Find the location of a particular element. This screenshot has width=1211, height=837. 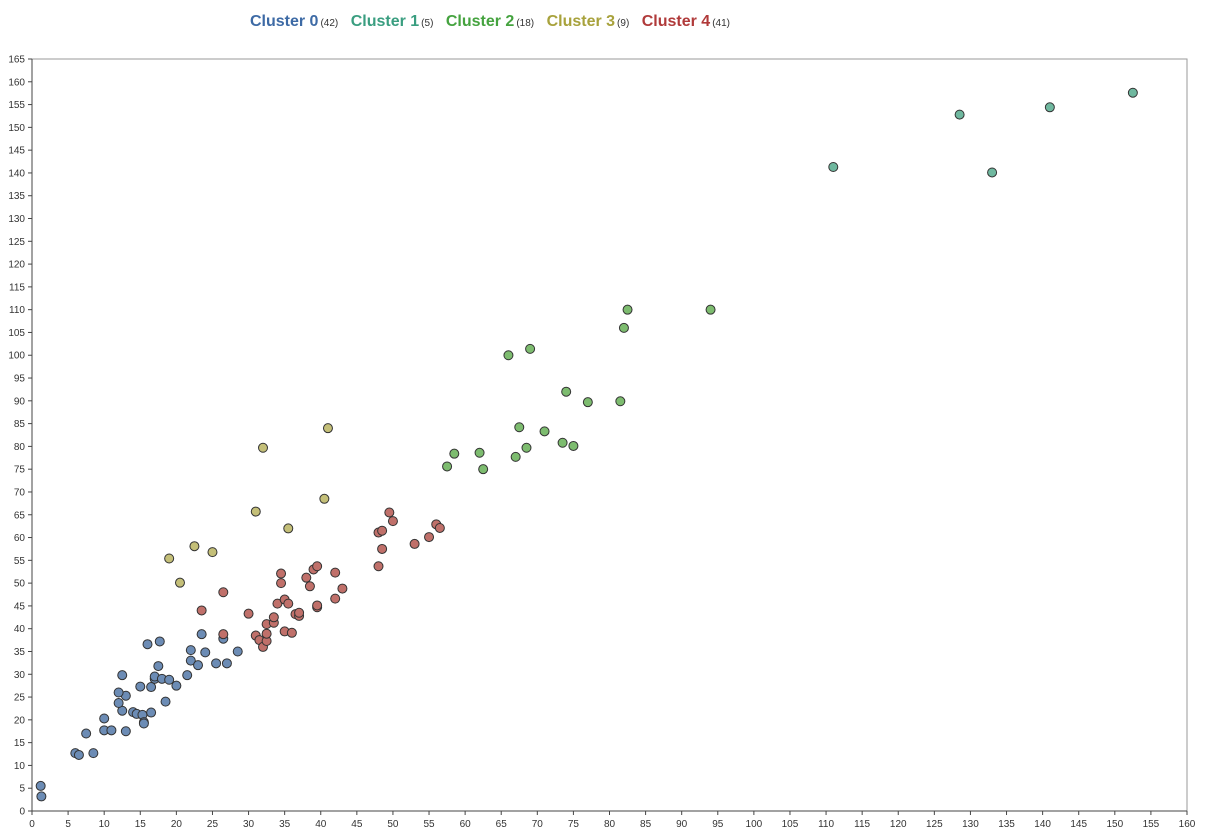

x-tick-label: 120 is located at coordinates (898, 824).